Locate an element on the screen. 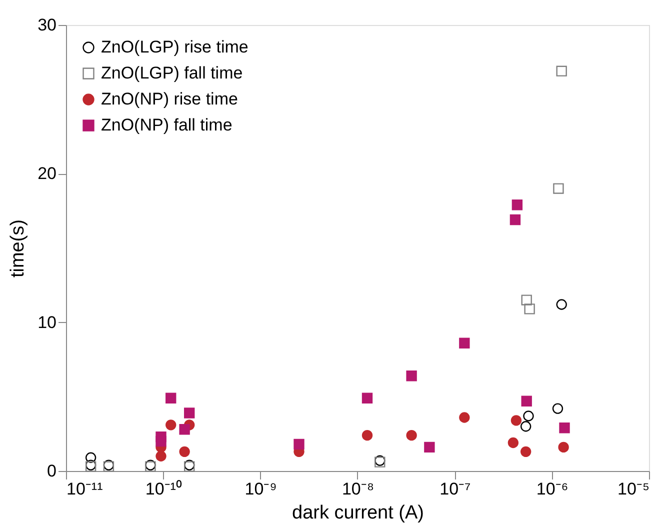 The width and height of the screenshot is (664, 526). legend-label: ZnO(LGP) rise time is located at coordinates (174, 47).